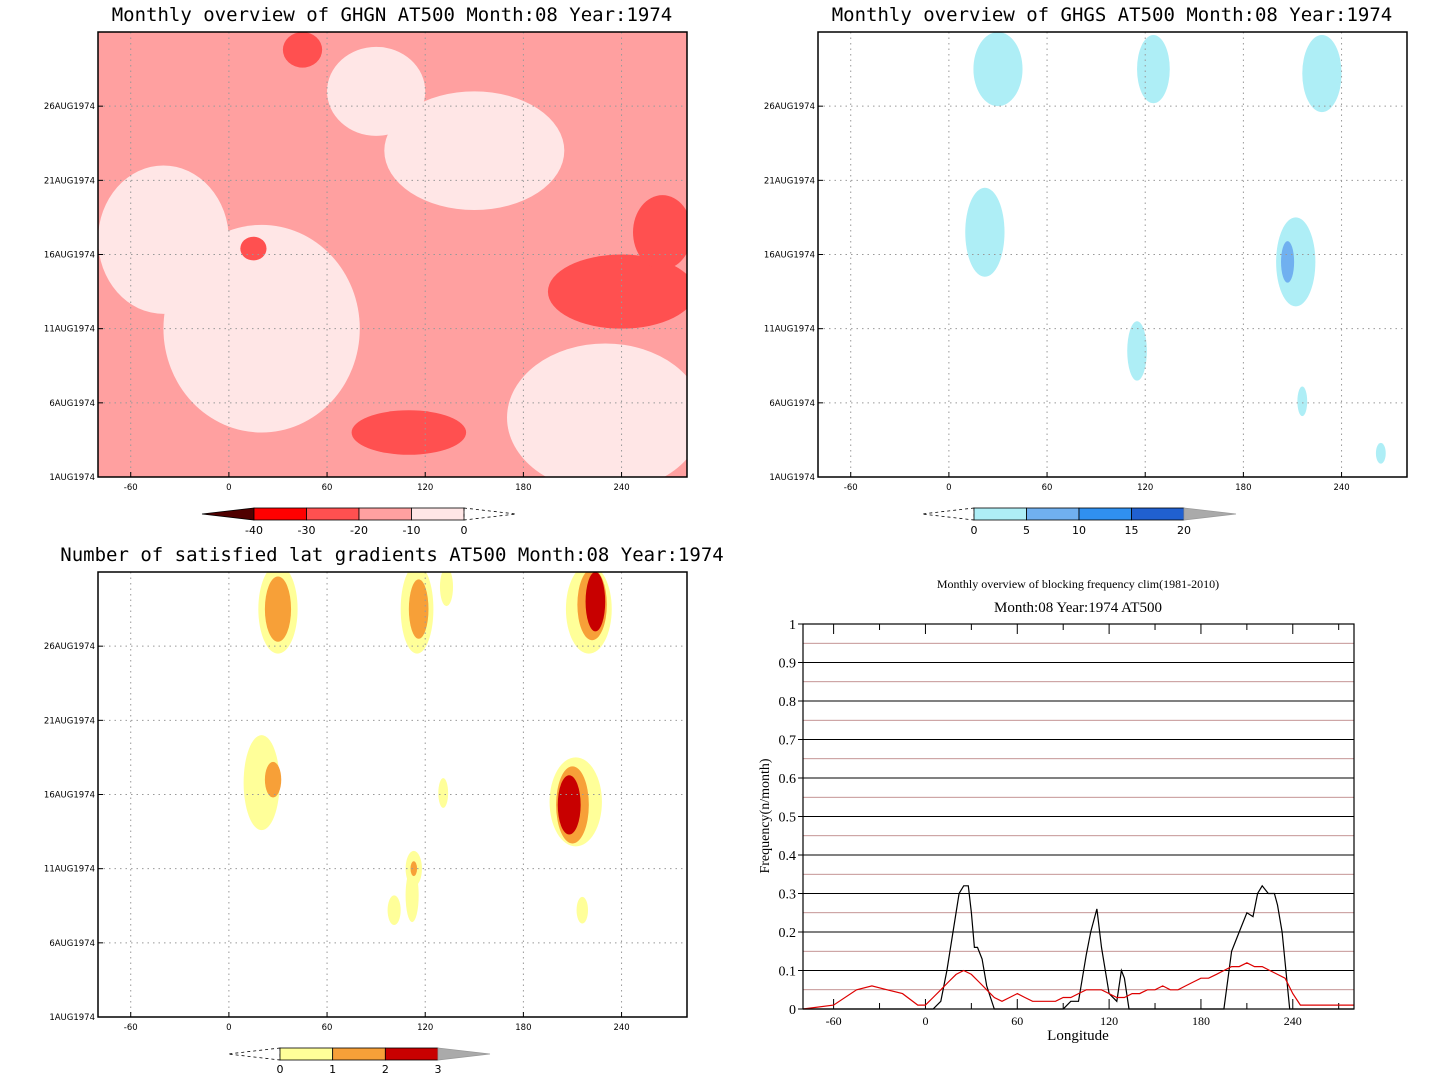 This screenshot has height=1091, width=1440. I want to click on ghgn-colorbar-right-arrow, so click(490, 514).